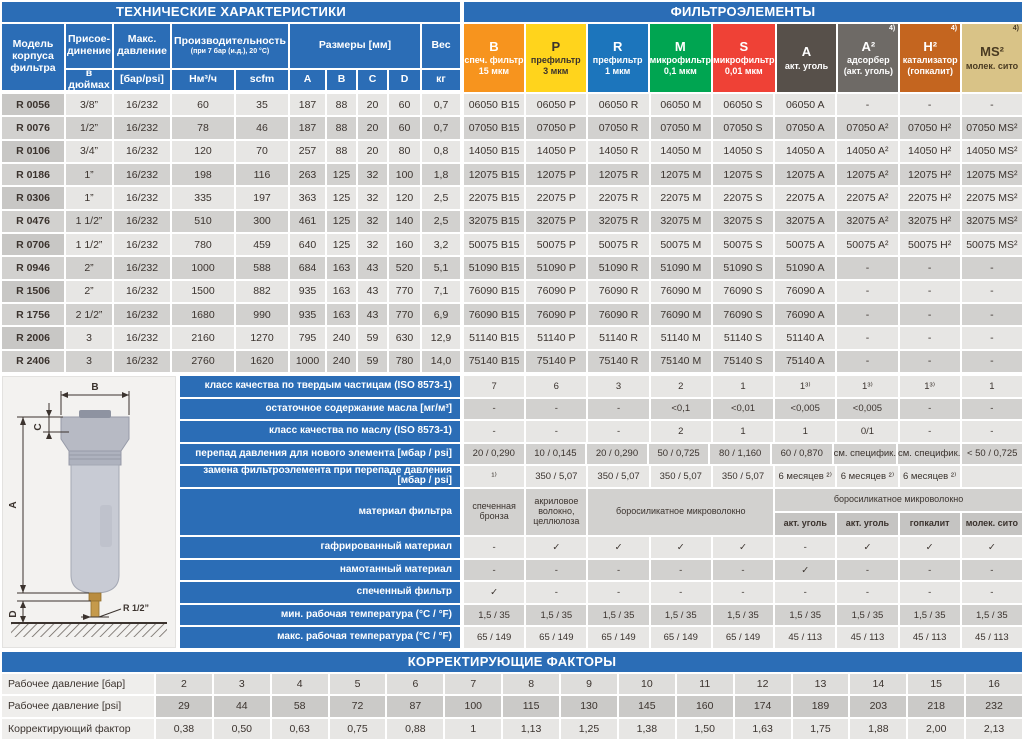 The image size is (1024, 742). Describe the element at coordinates (320, 512) in the screenshot. I see `spec-label-material: материал фильтра` at that location.